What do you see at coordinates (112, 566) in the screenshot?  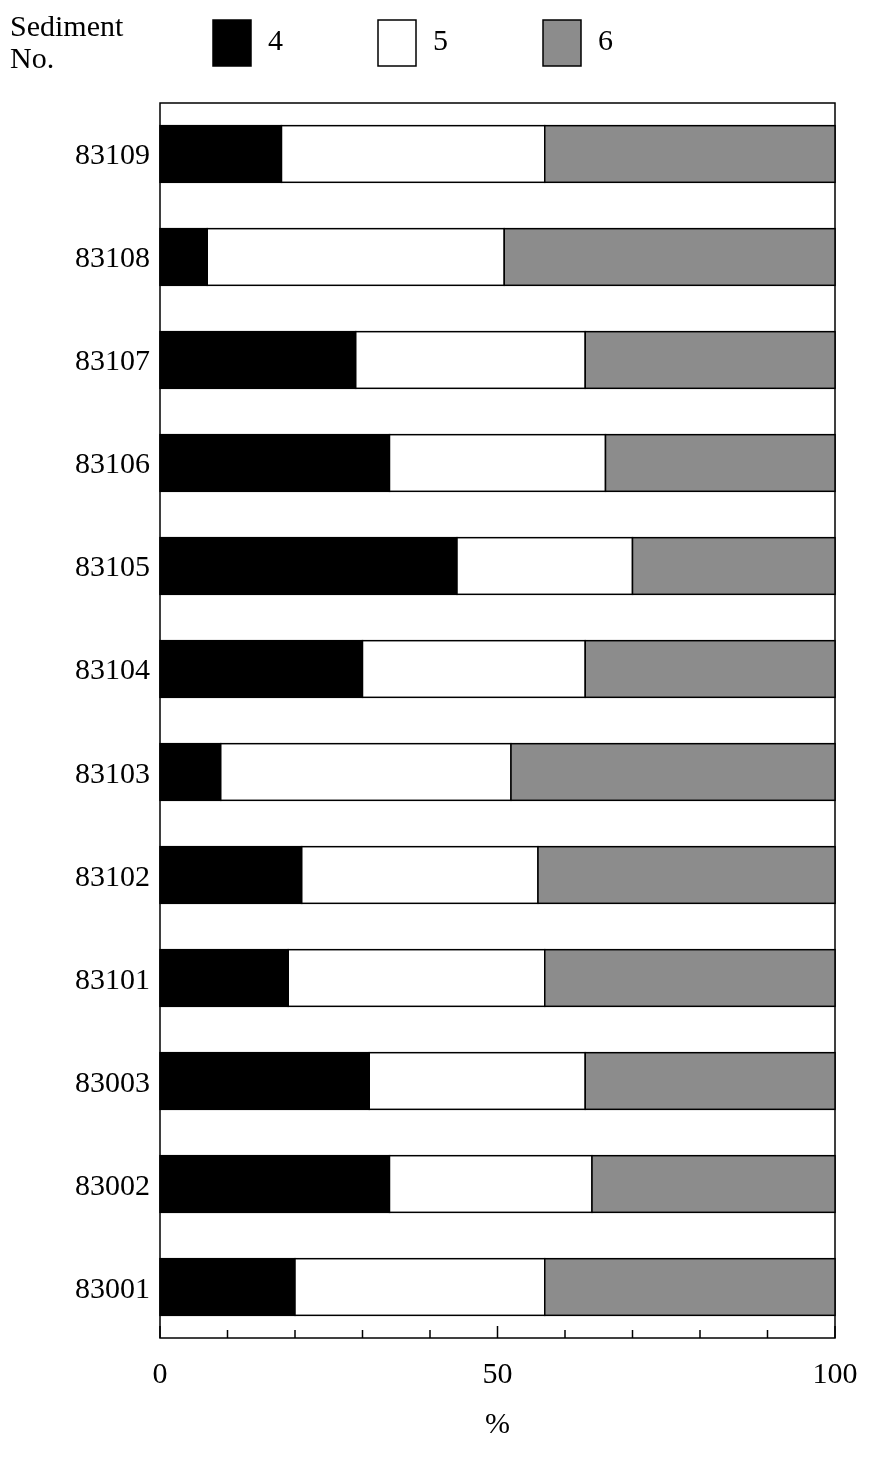 I see `y-tick-label: 83105` at bounding box center [112, 566].